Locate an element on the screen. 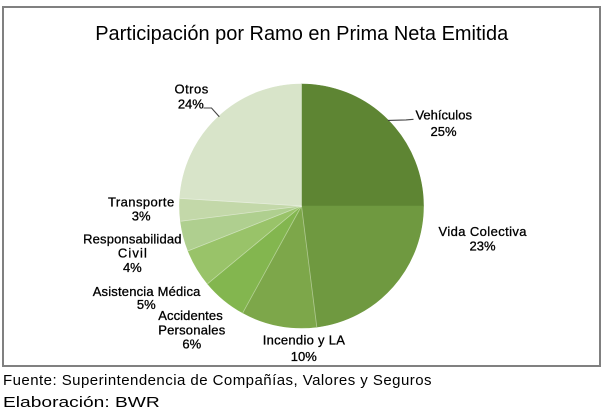 The height and width of the screenshot is (418, 605). svg-text: Asistencia Médica is located at coordinates (147, 291).